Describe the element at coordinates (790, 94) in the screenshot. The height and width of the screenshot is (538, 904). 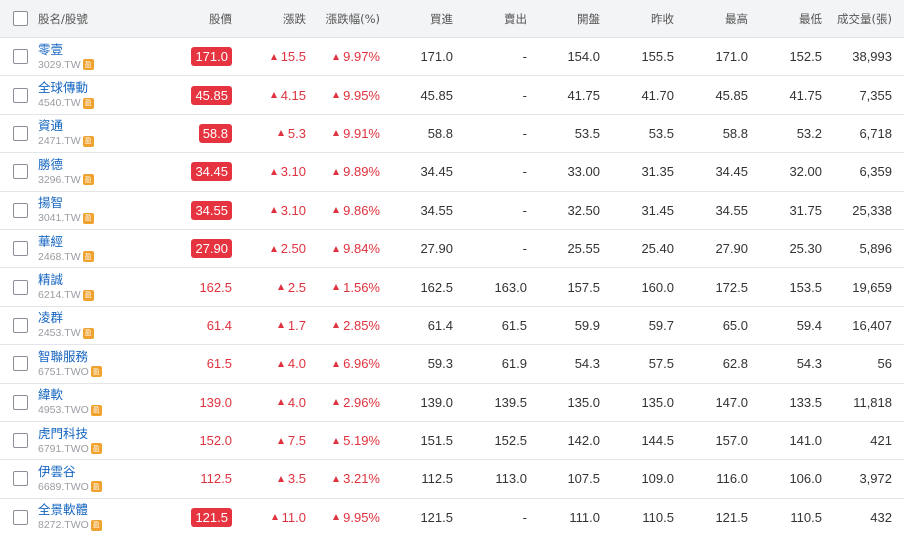
I see `low-cell: 41.75` at that location.